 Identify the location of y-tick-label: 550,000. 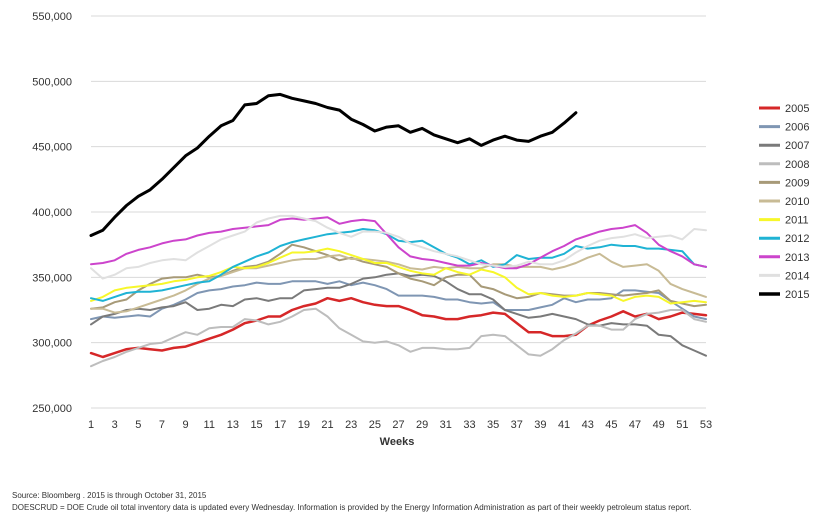
(52, 17).